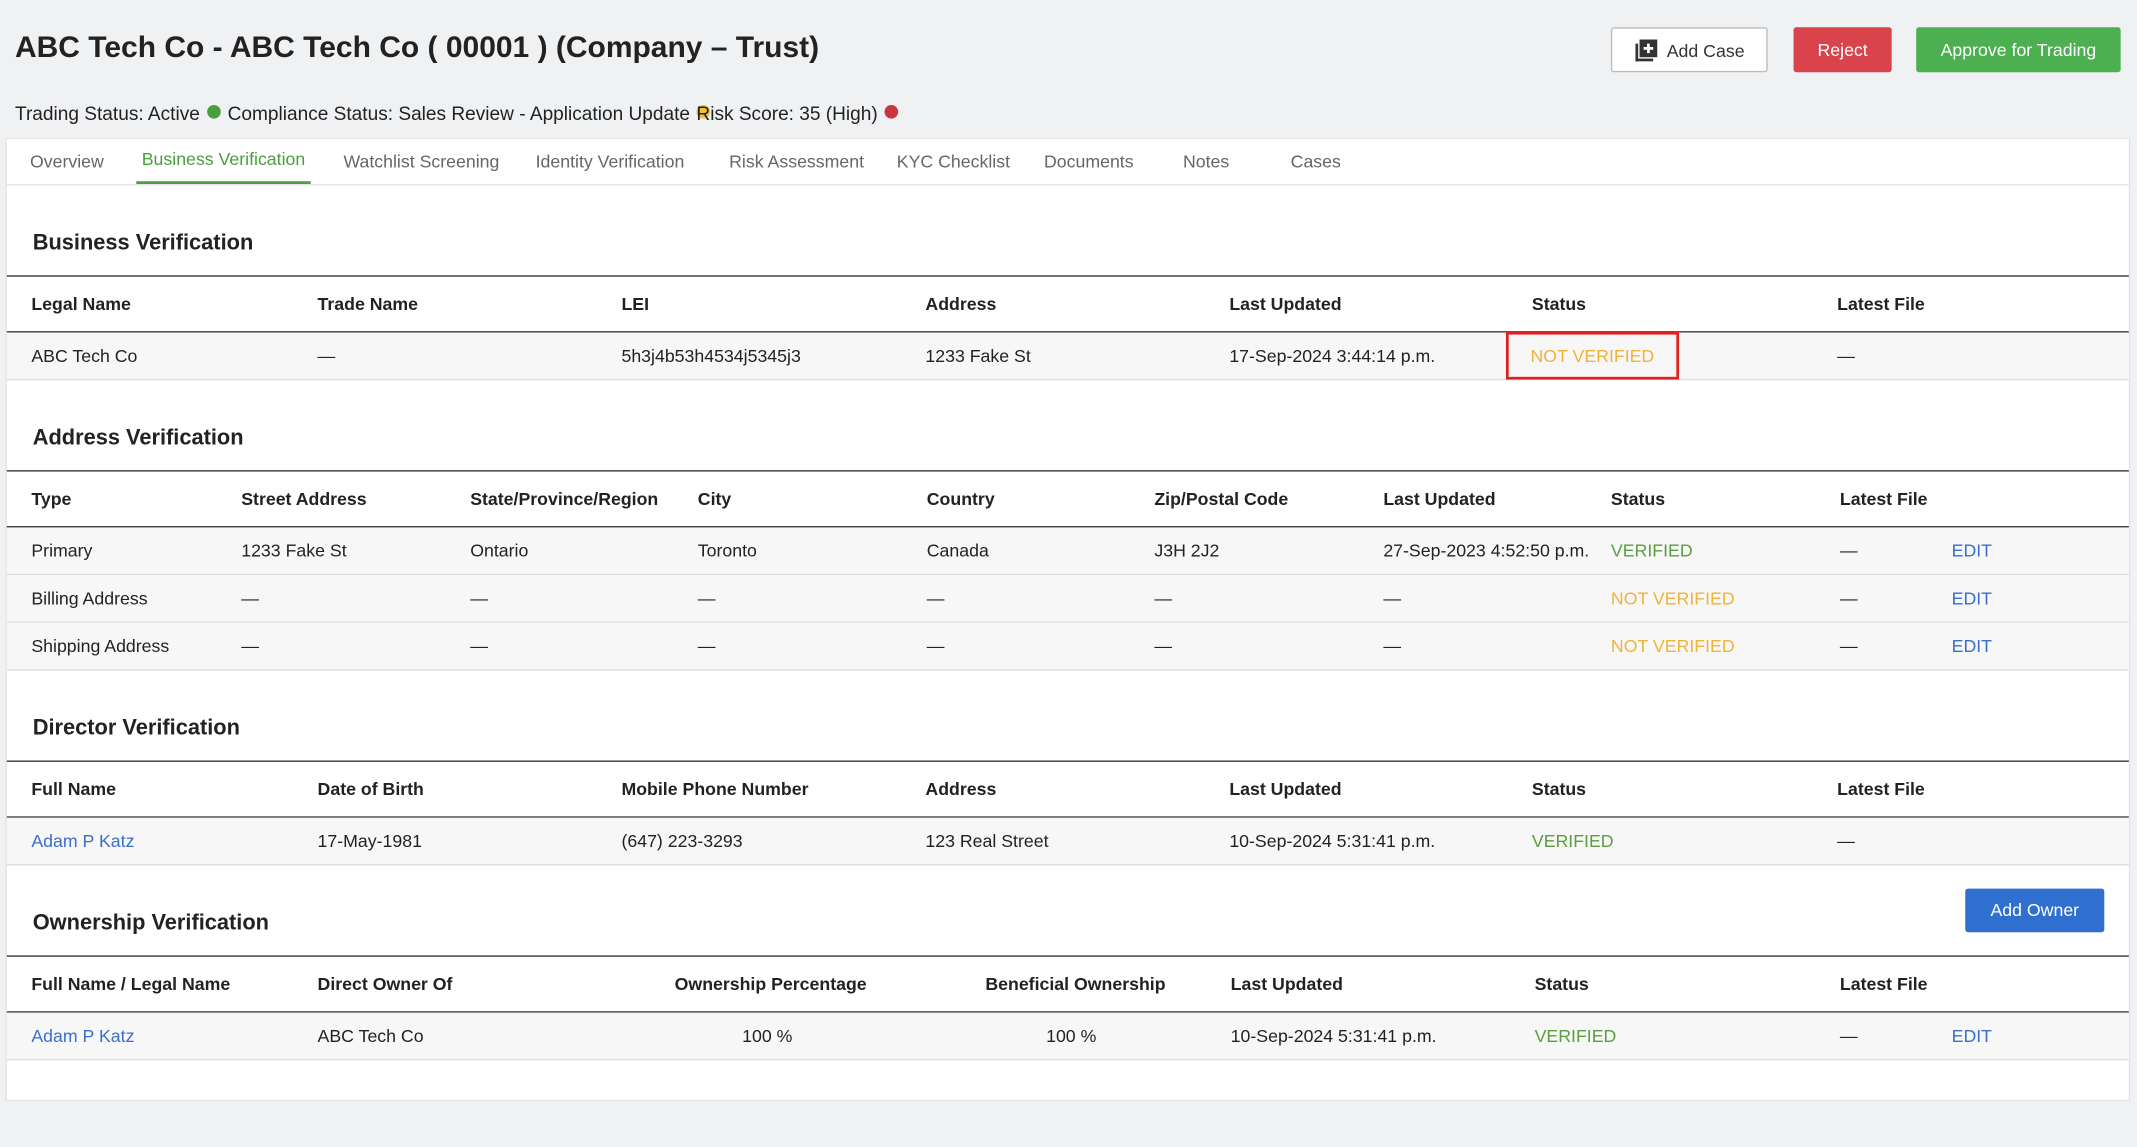 This screenshot has height=1147, width=2137. What do you see at coordinates (797, 161) in the screenshot?
I see `tab: Risk Assessment` at bounding box center [797, 161].